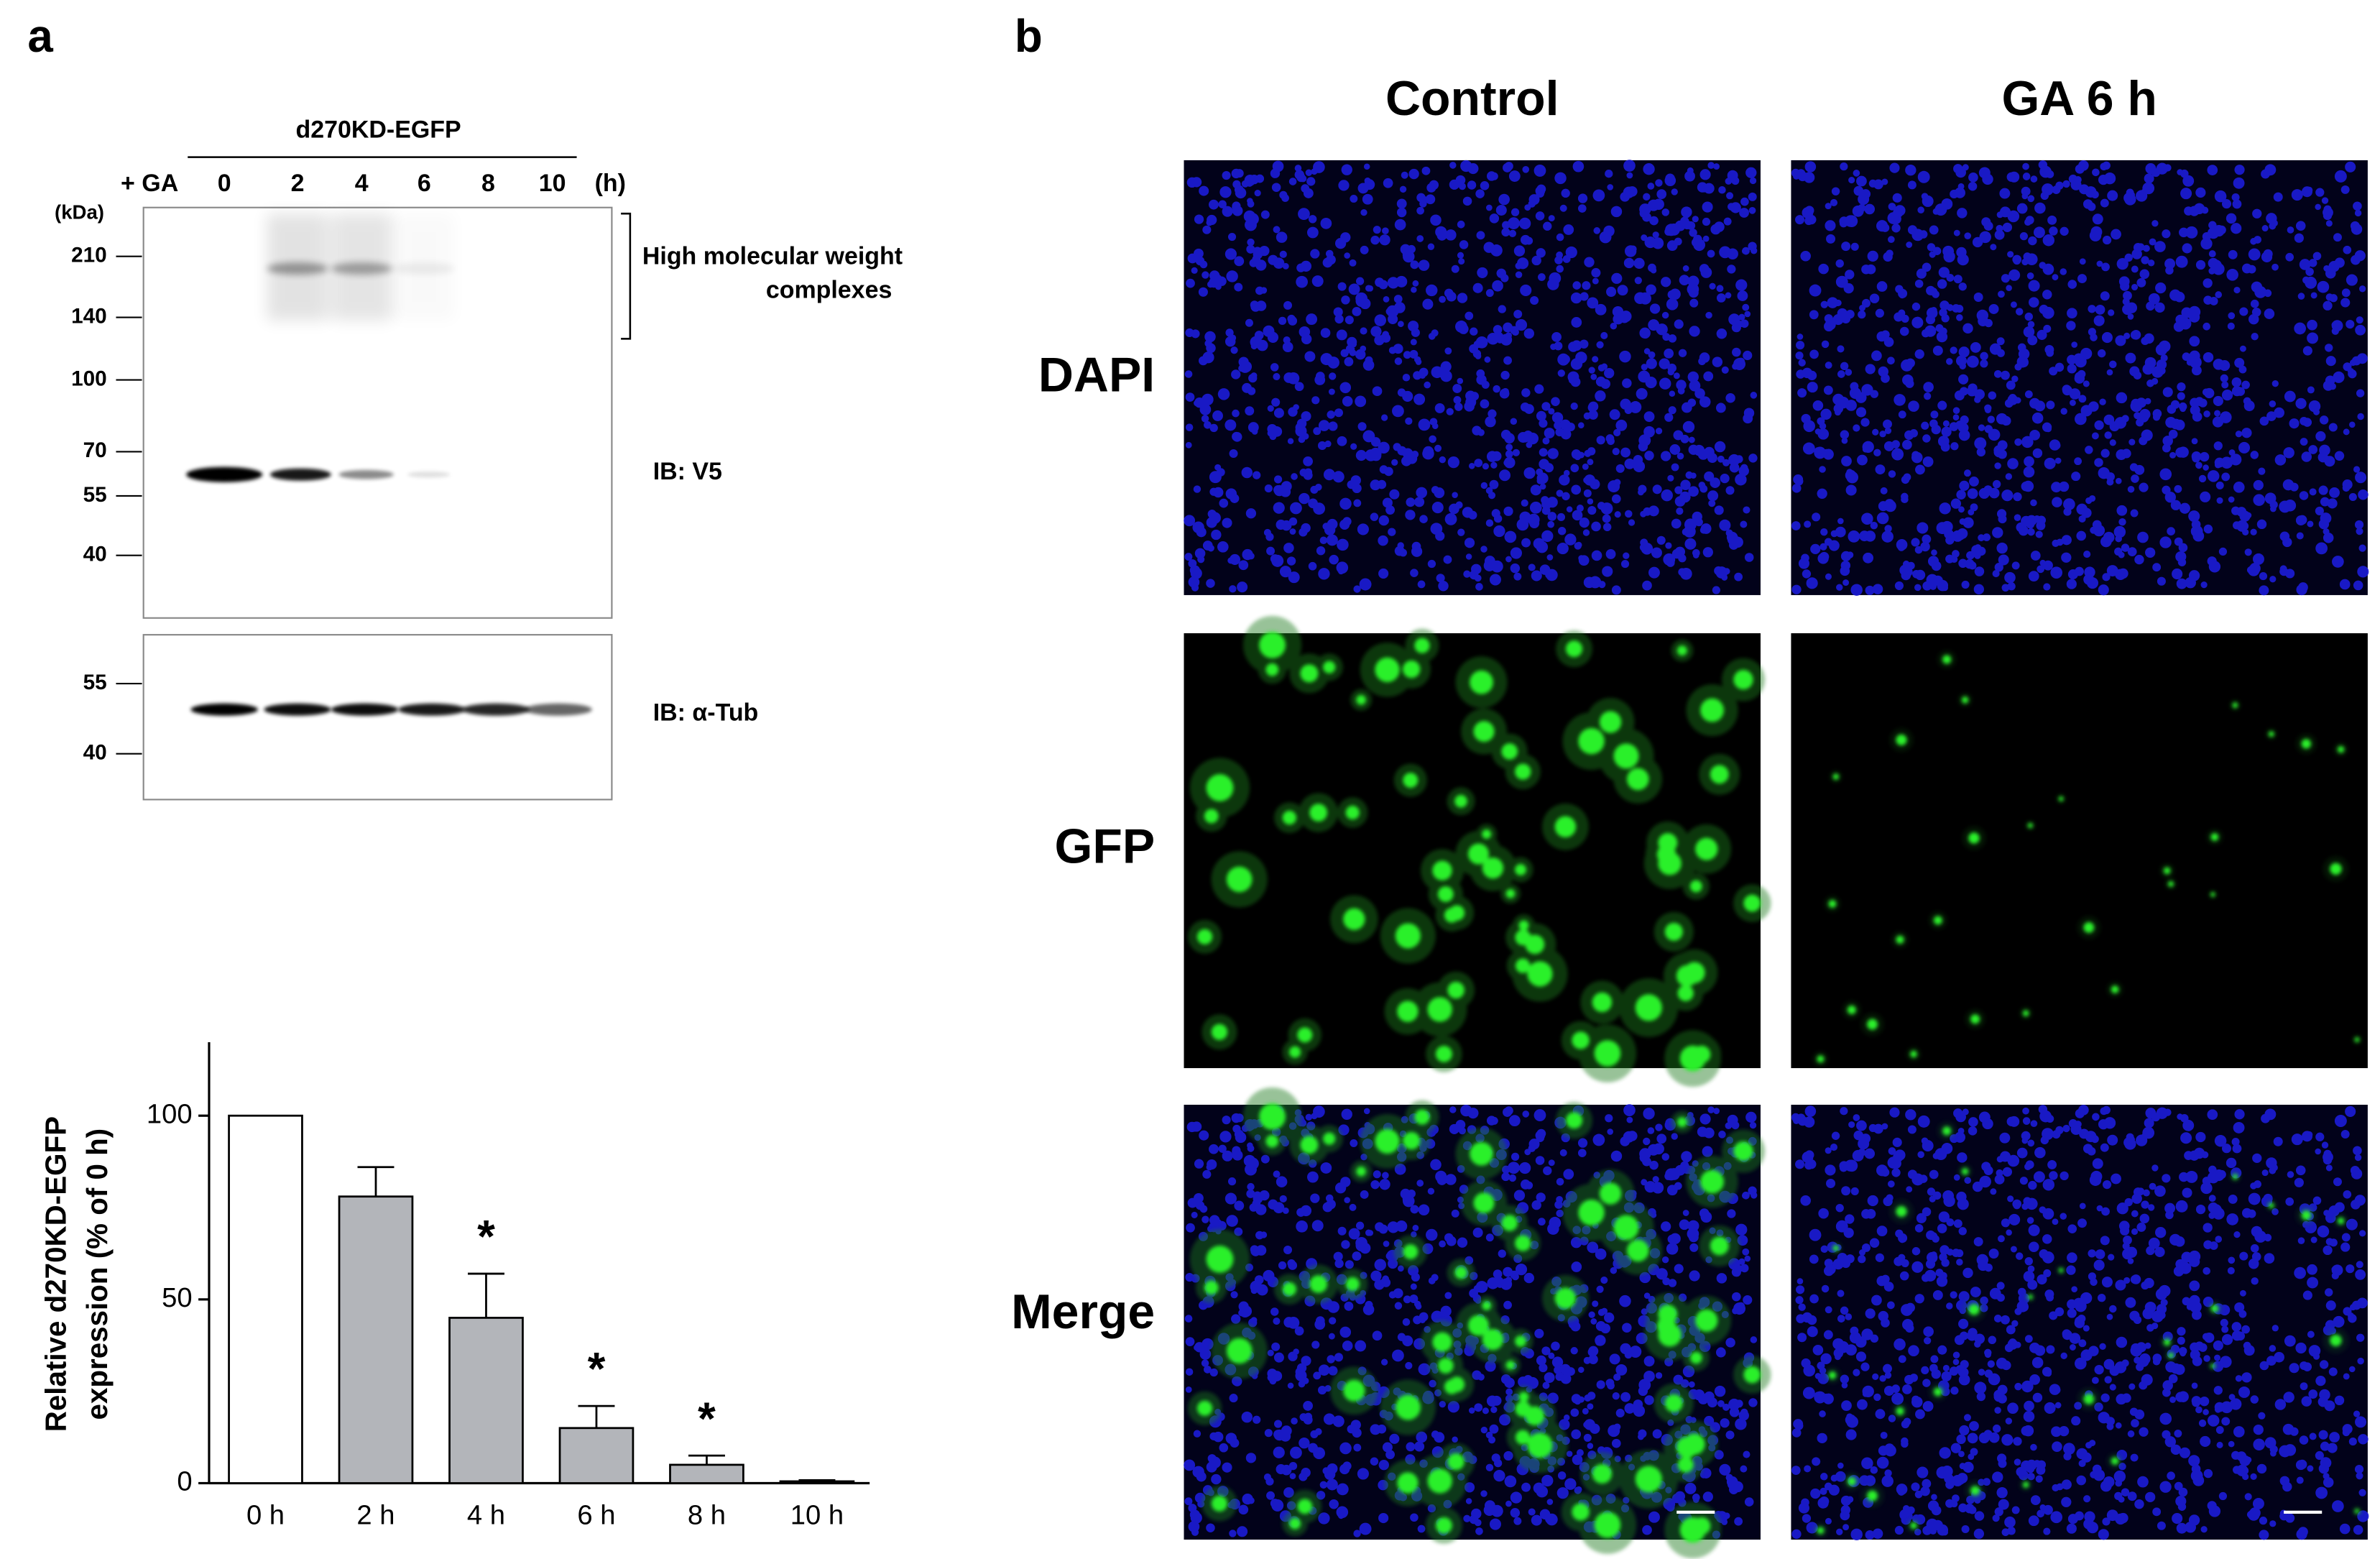 The image size is (2380, 1559). I want to click on marker-label: 100, so click(89, 379).